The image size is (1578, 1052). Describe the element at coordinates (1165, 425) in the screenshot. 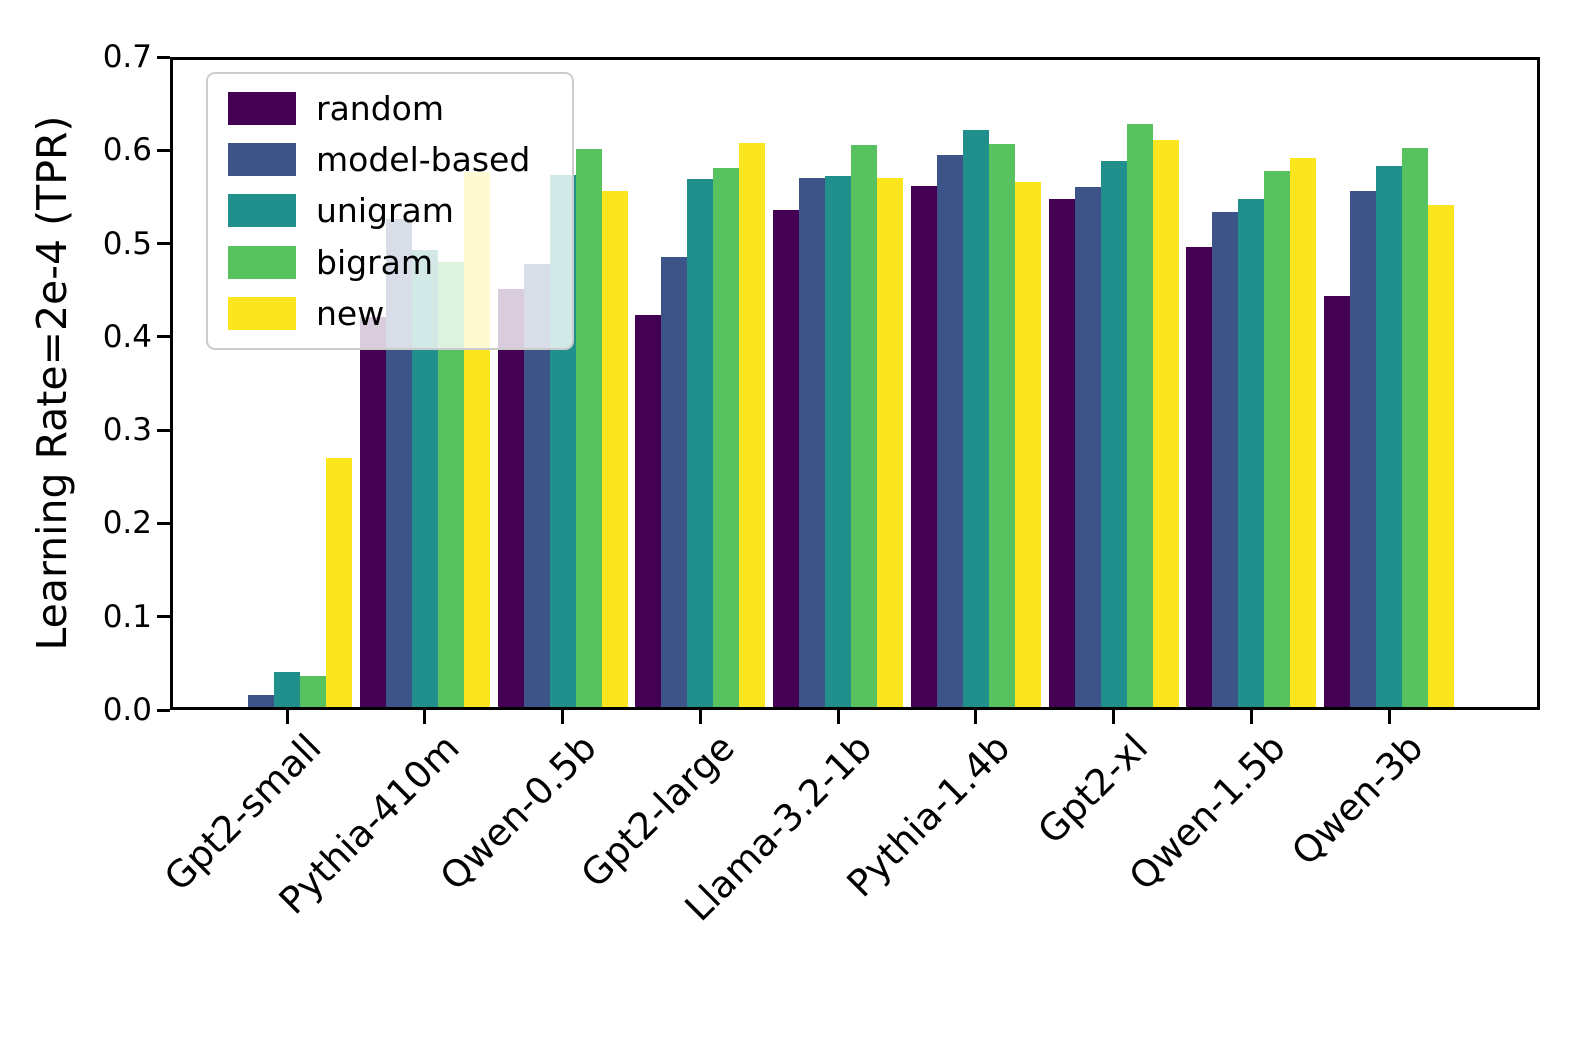

I see `bar-new-Gpt2-xl` at that location.